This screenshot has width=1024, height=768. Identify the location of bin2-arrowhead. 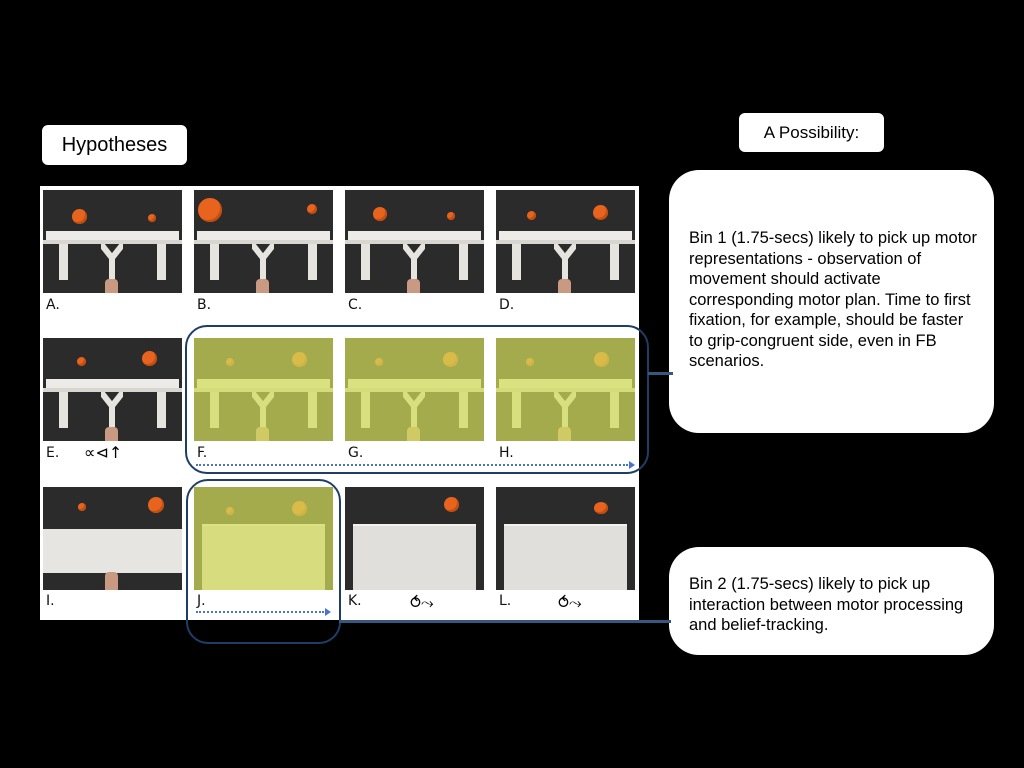
(328, 612).